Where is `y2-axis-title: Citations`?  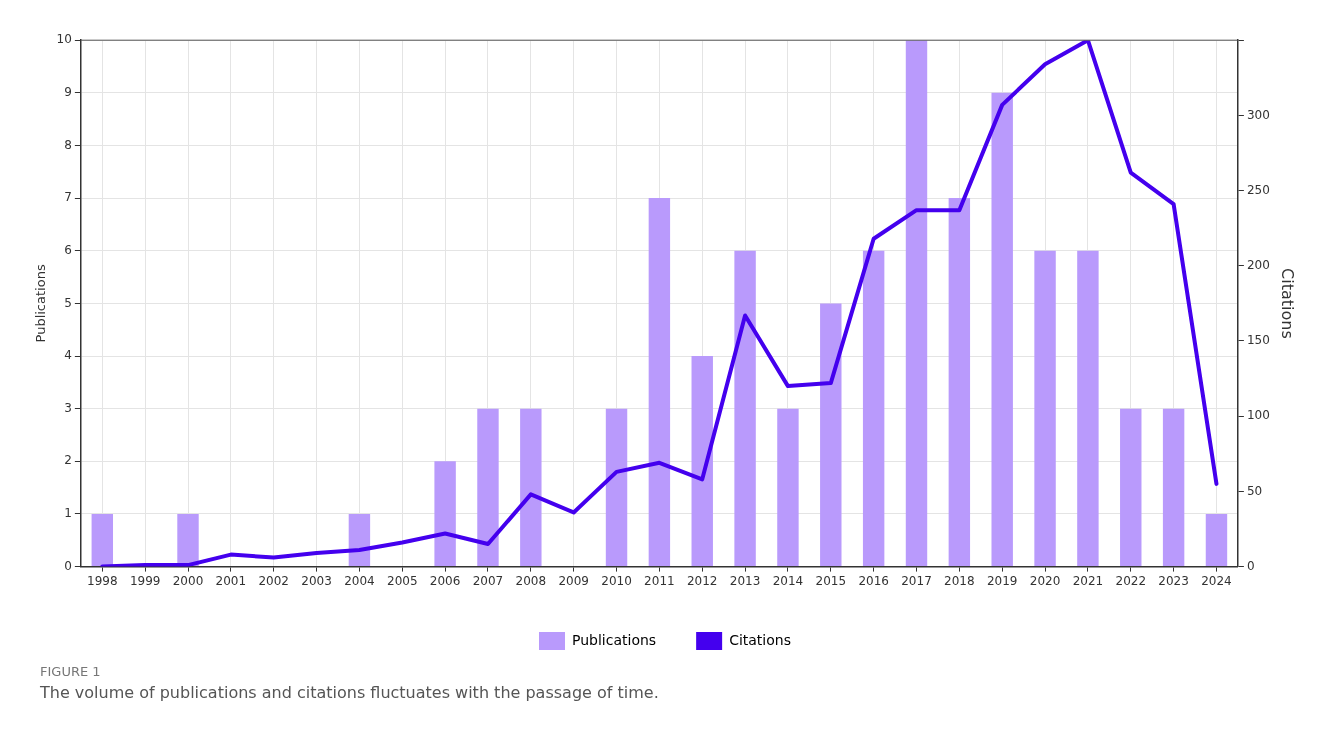
y2-axis-title: Citations is located at coordinates (1288, 303).